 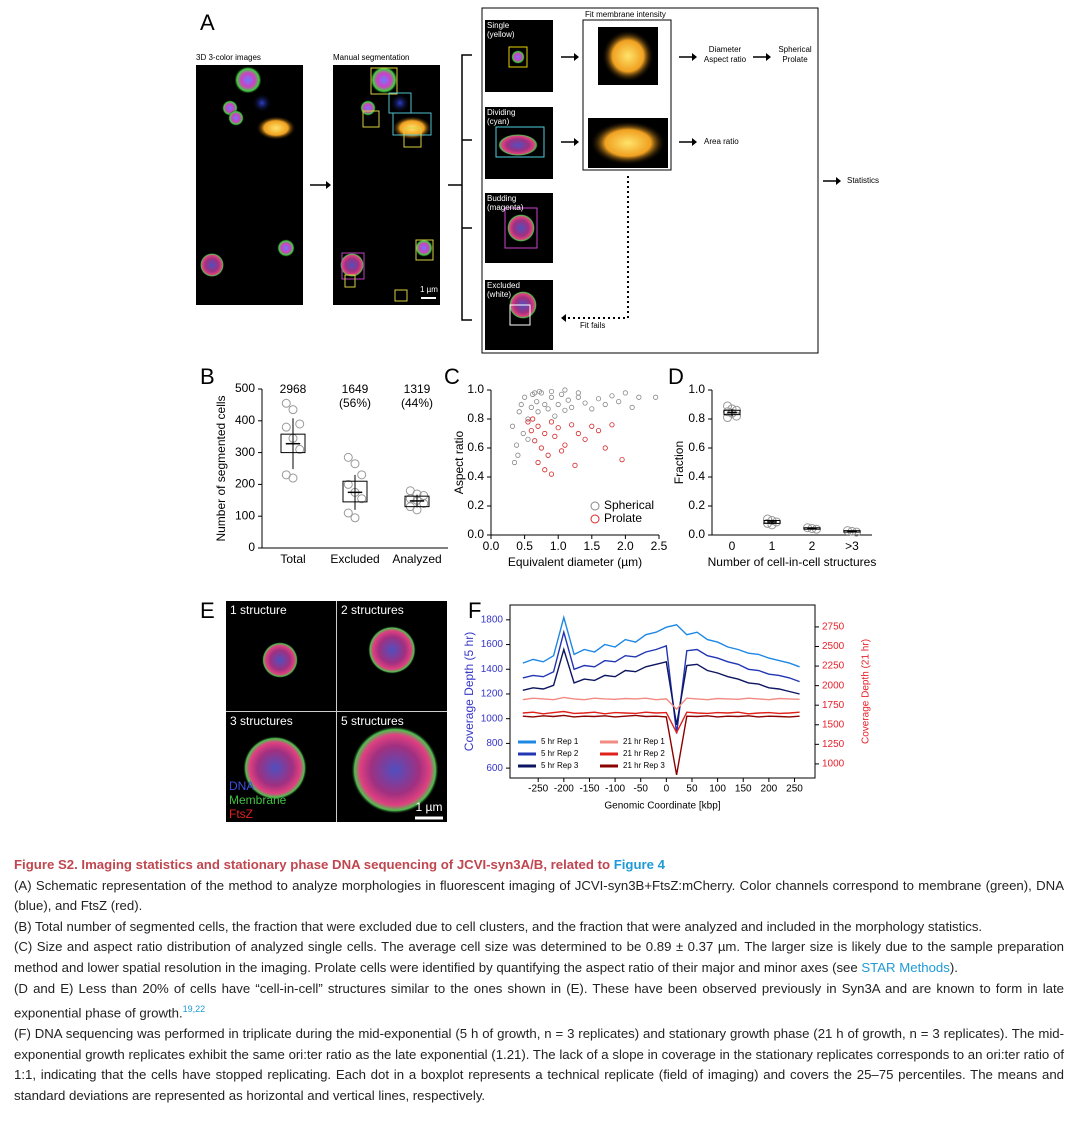 I want to click on x-axis-label: Genomic Coordinate [kbp], so click(x=662, y=806).